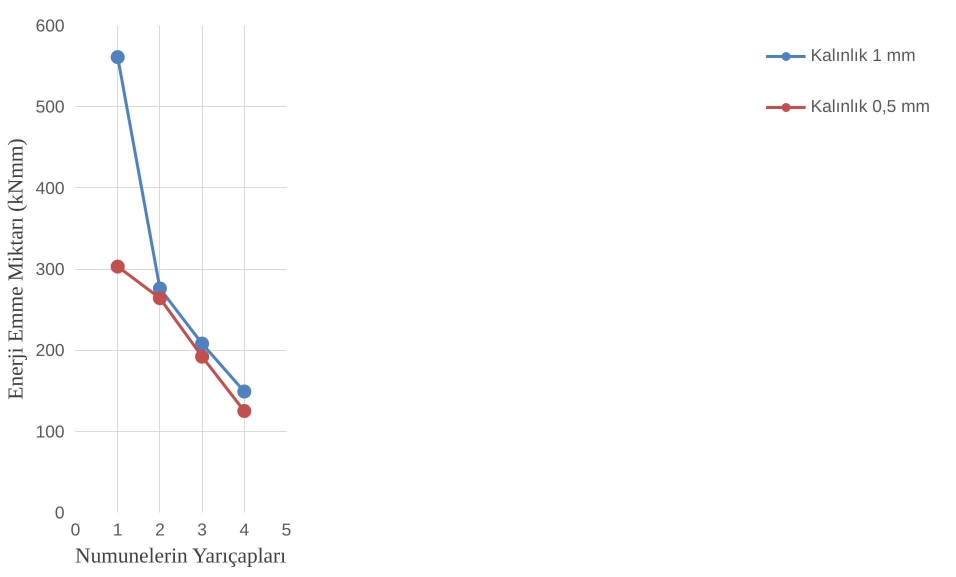  I want to click on y-tick-label: 300, so click(50, 269).